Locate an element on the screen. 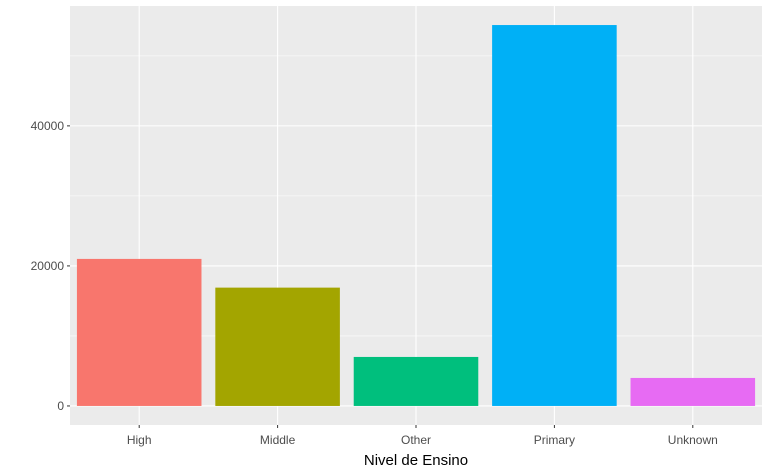 This screenshot has height=475, width=770. y-tick-label: 20000 is located at coordinates (48, 266).